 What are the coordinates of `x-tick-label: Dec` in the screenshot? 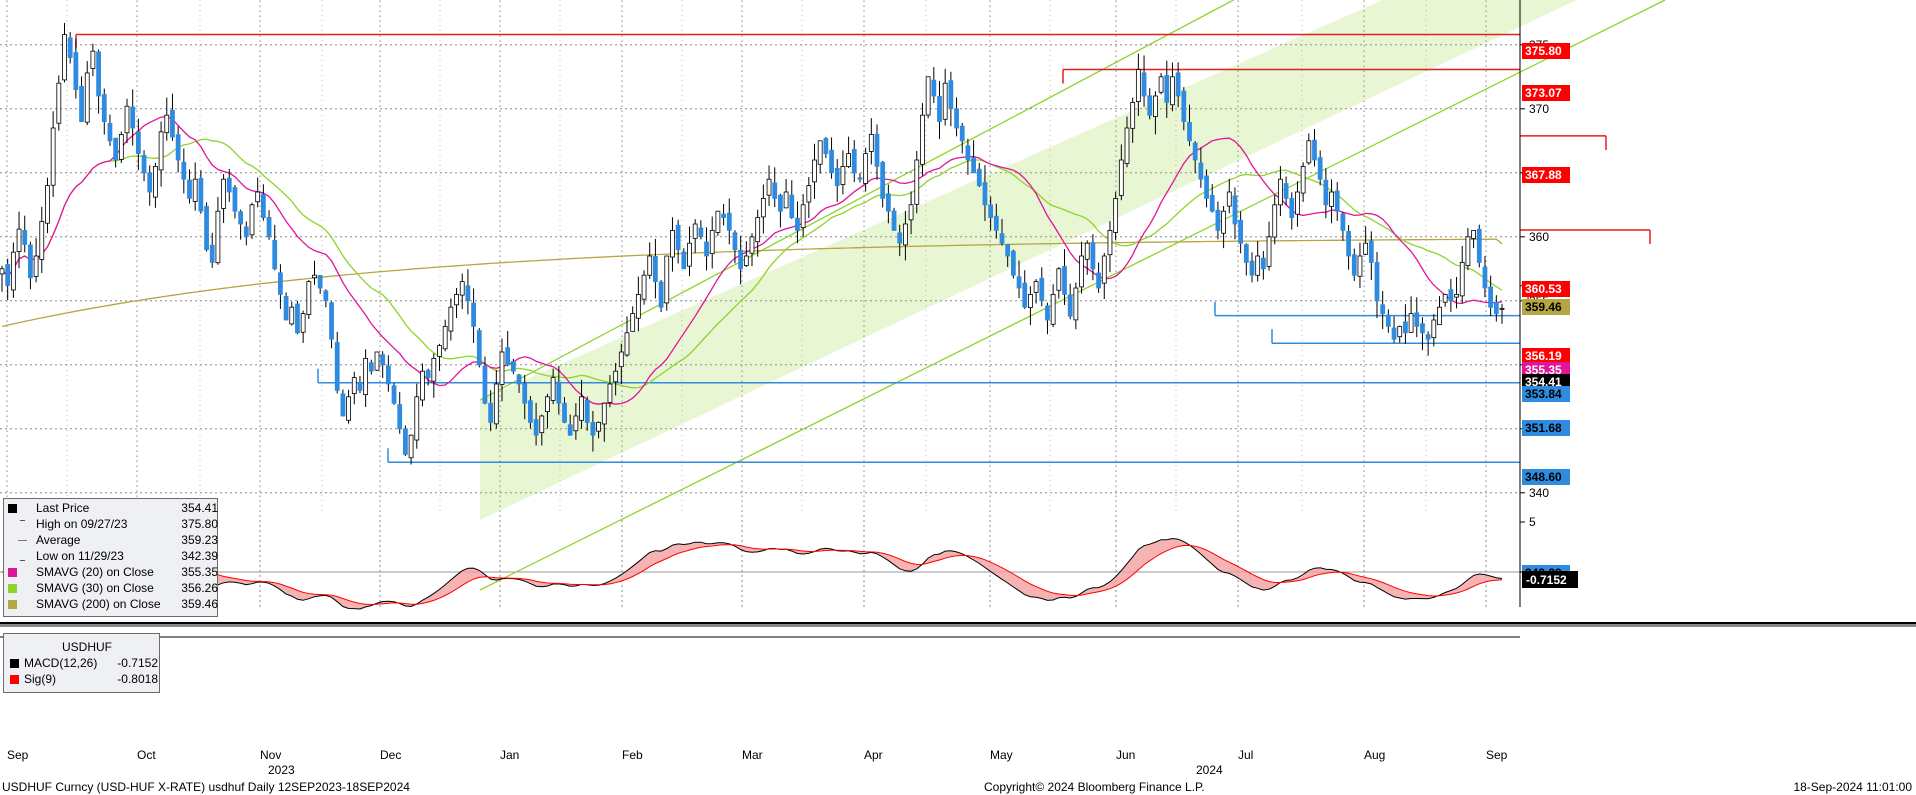 It's located at (390, 755).